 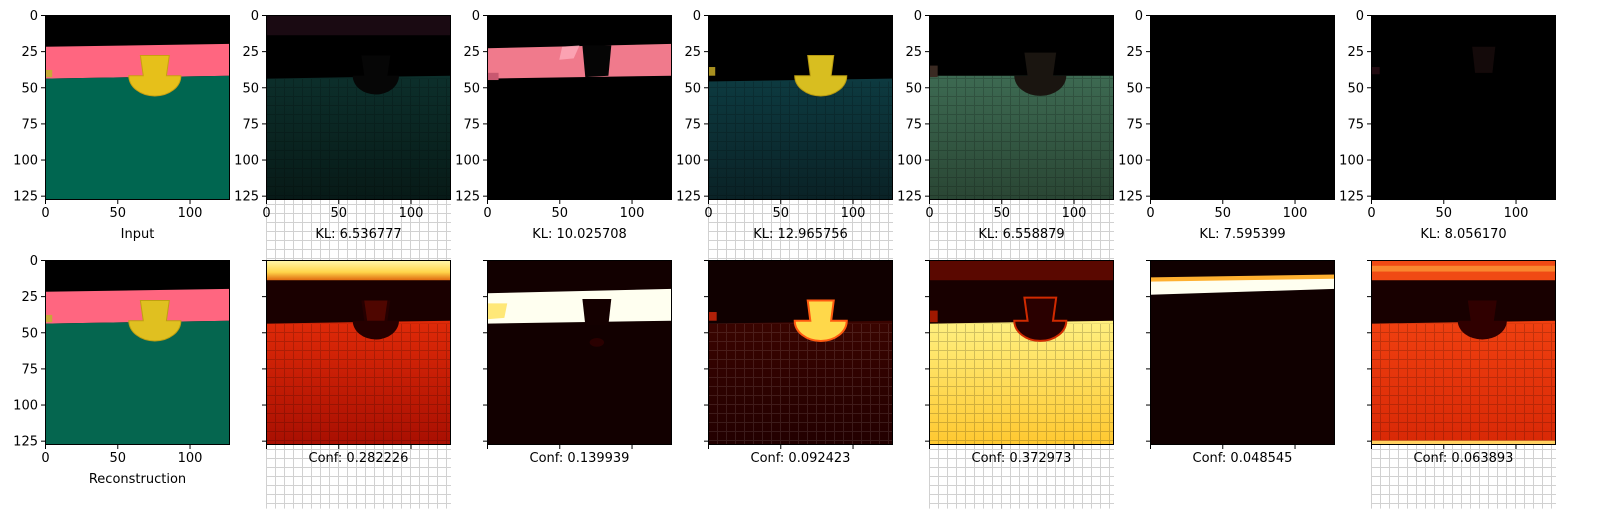 I want to click on bottom-panel-0: 0 50 100 0 25 50 75 100 125 Reconstruction, so click(x=121, y=370).